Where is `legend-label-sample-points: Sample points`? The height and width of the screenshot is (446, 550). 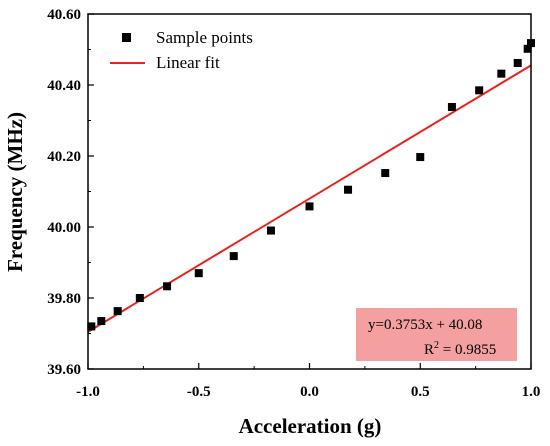
legend-label-sample-points: Sample points is located at coordinates (204, 37).